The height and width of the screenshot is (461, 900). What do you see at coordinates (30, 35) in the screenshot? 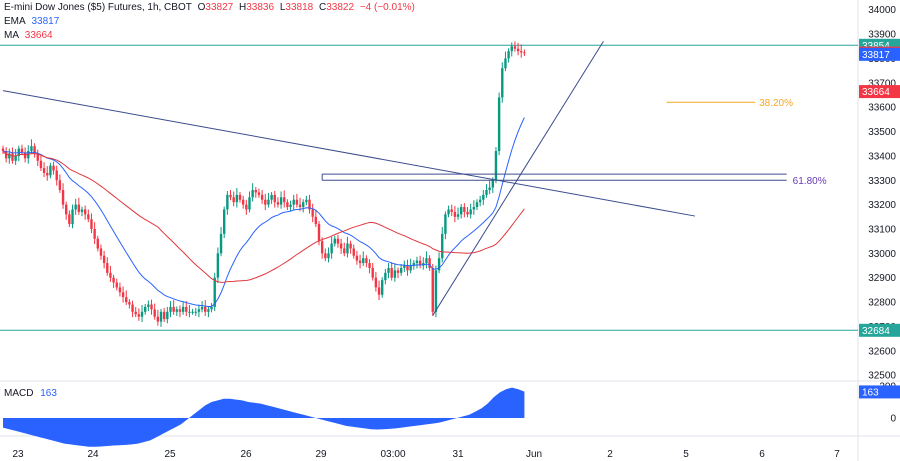
I see `ma-legend: MA 33664` at bounding box center [30, 35].